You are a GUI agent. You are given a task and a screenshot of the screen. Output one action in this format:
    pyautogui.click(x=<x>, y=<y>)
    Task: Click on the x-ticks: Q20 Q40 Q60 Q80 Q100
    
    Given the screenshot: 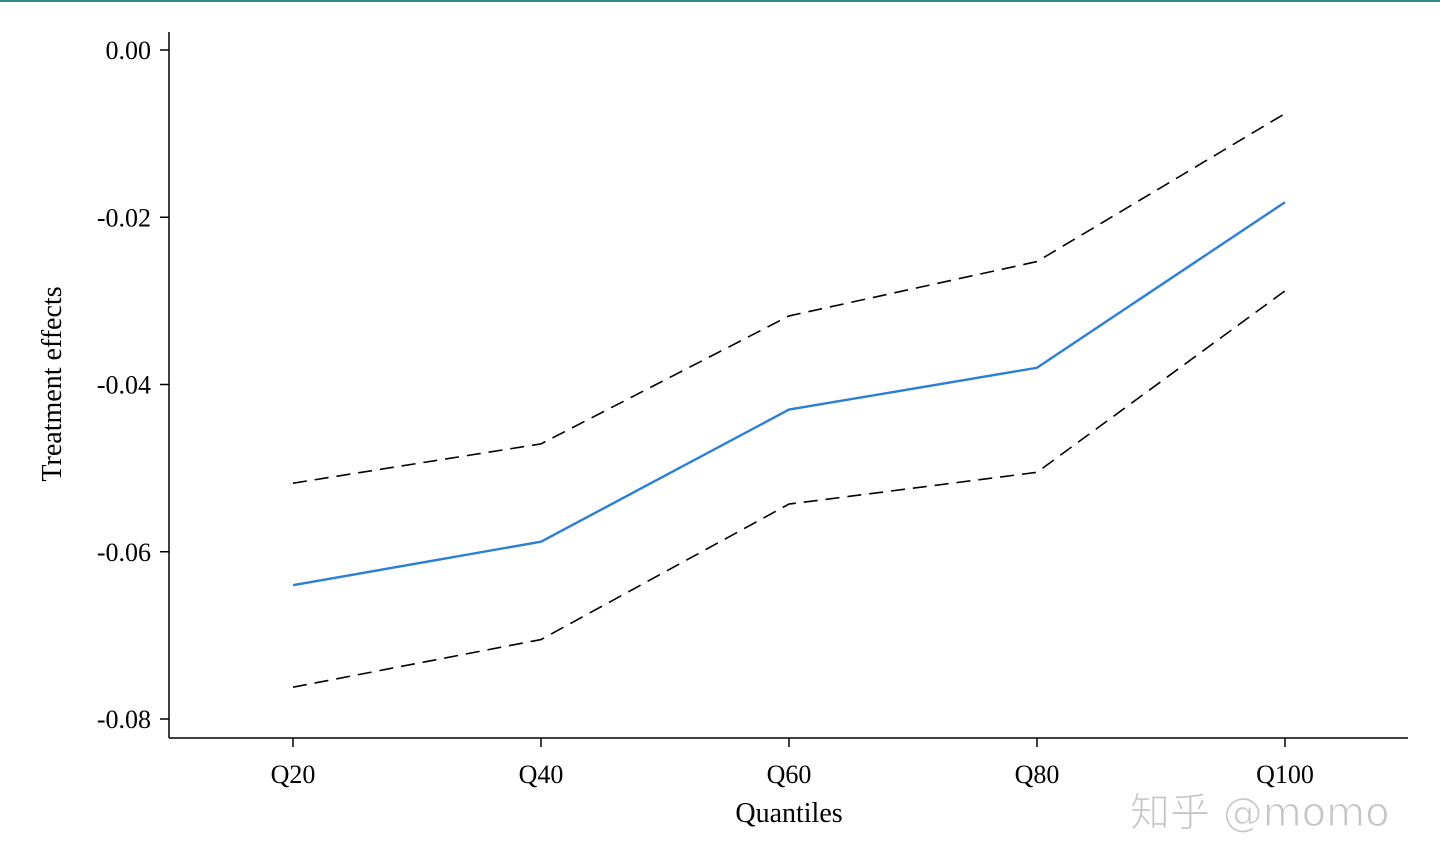 What is the action you would take?
    pyautogui.click(x=792, y=763)
    